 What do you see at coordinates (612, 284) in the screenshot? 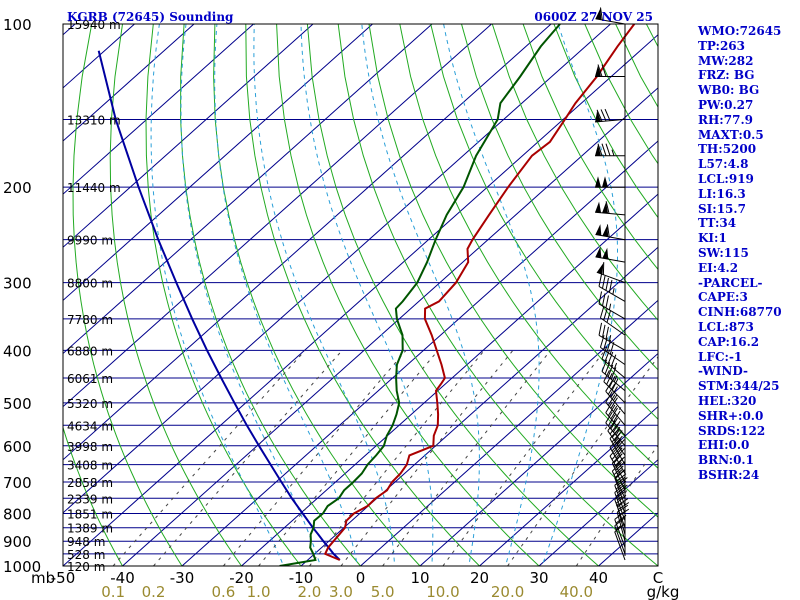
I see `wind-barbs` at bounding box center [612, 284].